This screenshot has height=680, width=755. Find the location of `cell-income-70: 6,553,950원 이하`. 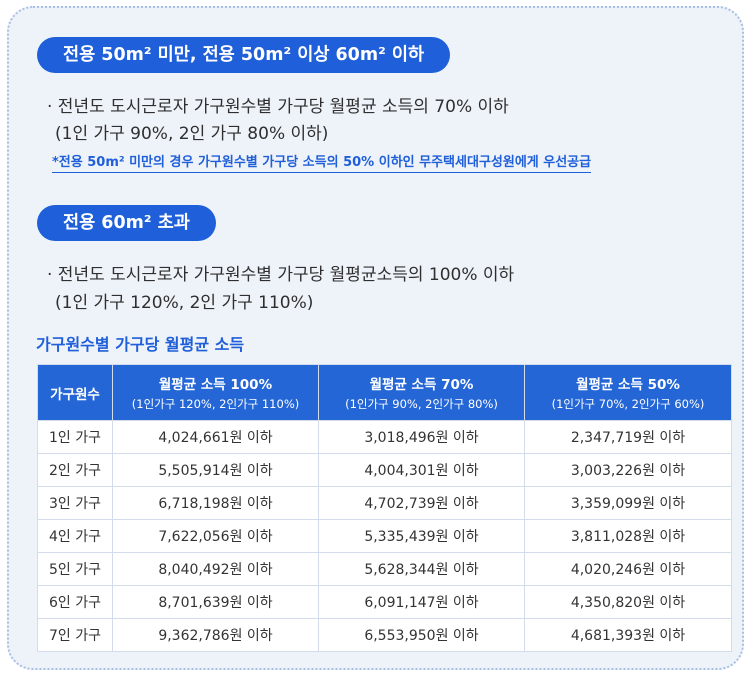

cell-income-70: 6,553,950원 이하 is located at coordinates (421, 635).